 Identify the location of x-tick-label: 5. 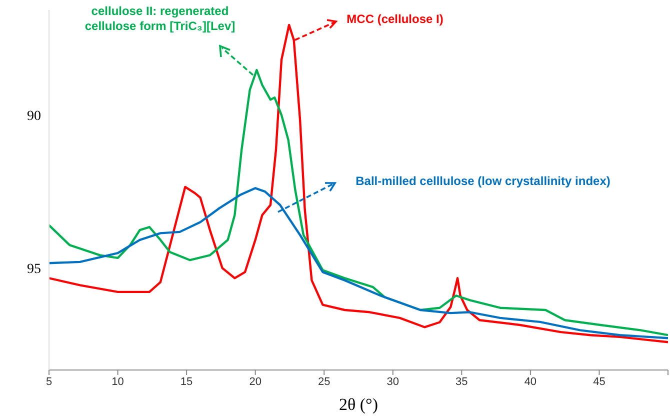
(49, 382).